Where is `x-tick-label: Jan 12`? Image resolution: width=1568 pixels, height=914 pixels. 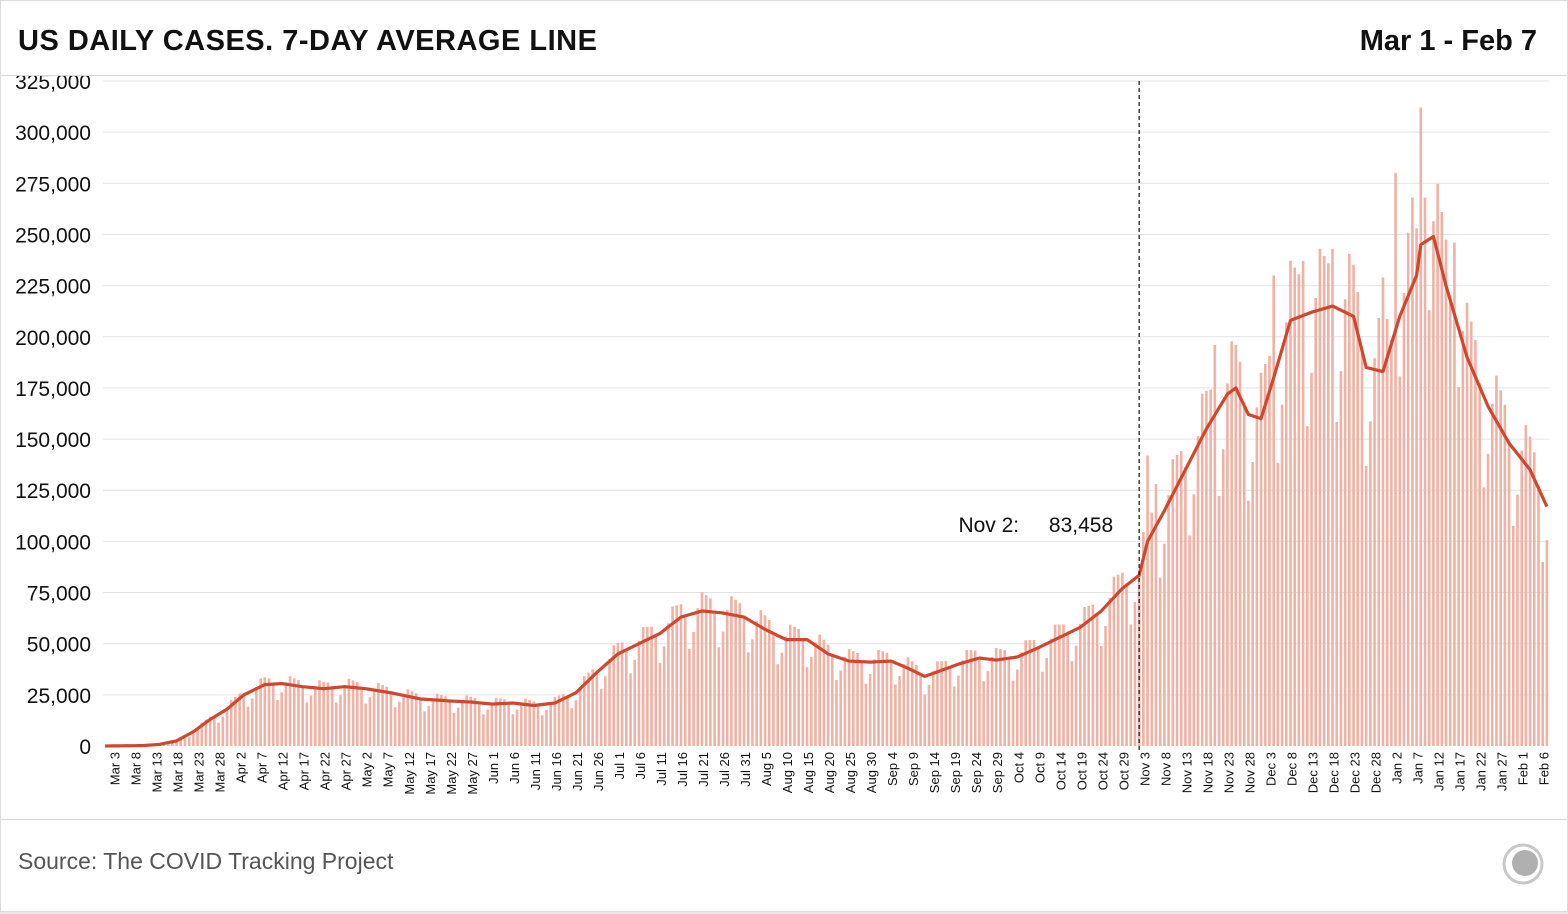 x-tick-label: Jan 12 is located at coordinates (1439, 771).